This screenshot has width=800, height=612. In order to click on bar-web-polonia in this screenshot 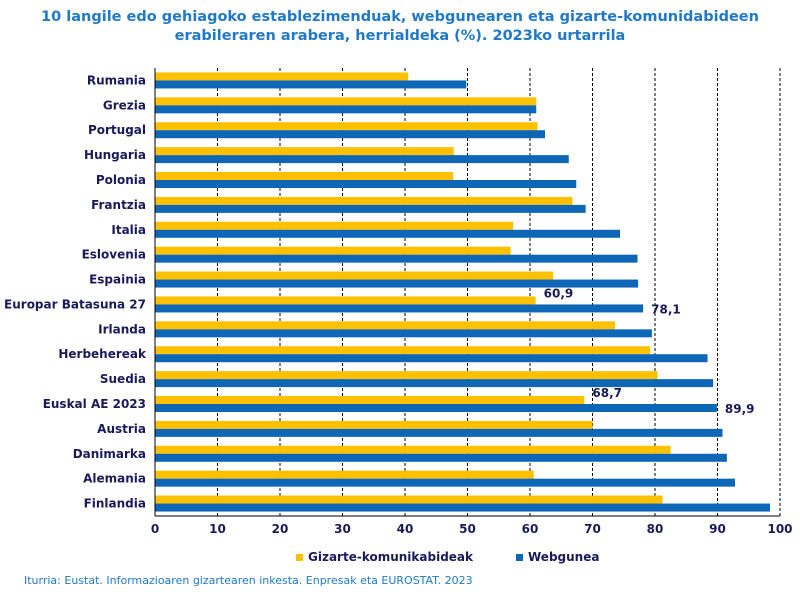, I will do `click(366, 184)`.